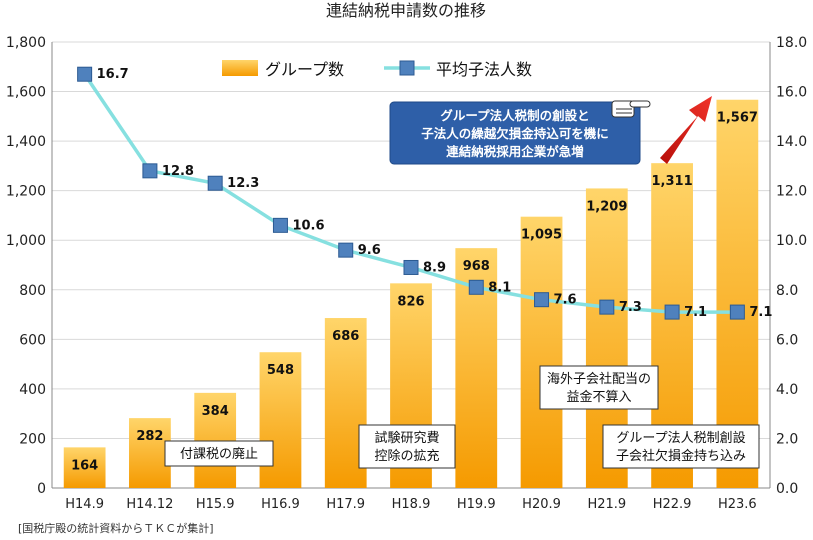  I want to click on bar-value-label: 968, so click(476, 266).